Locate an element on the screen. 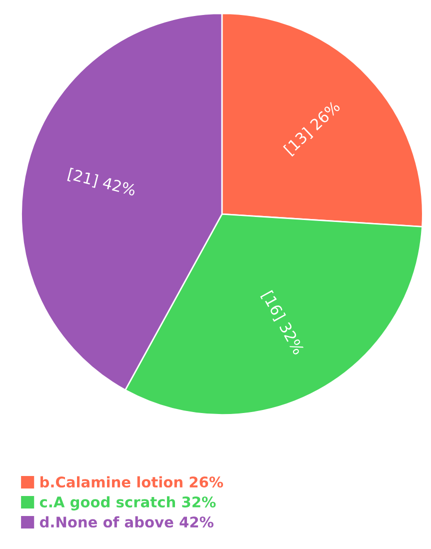 The height and width of the screenshot is (549, 431). legend-label: d.None of above 42% is located at coordinates (127, 522).